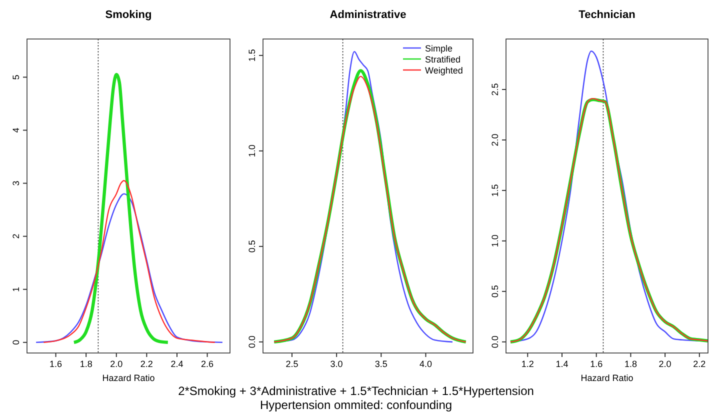 The height and width of the screenshot is (415, 712). Describe the element at coordinates (425, 364) in the screenshot. I see `x-tick-label: 4.0` at that location.